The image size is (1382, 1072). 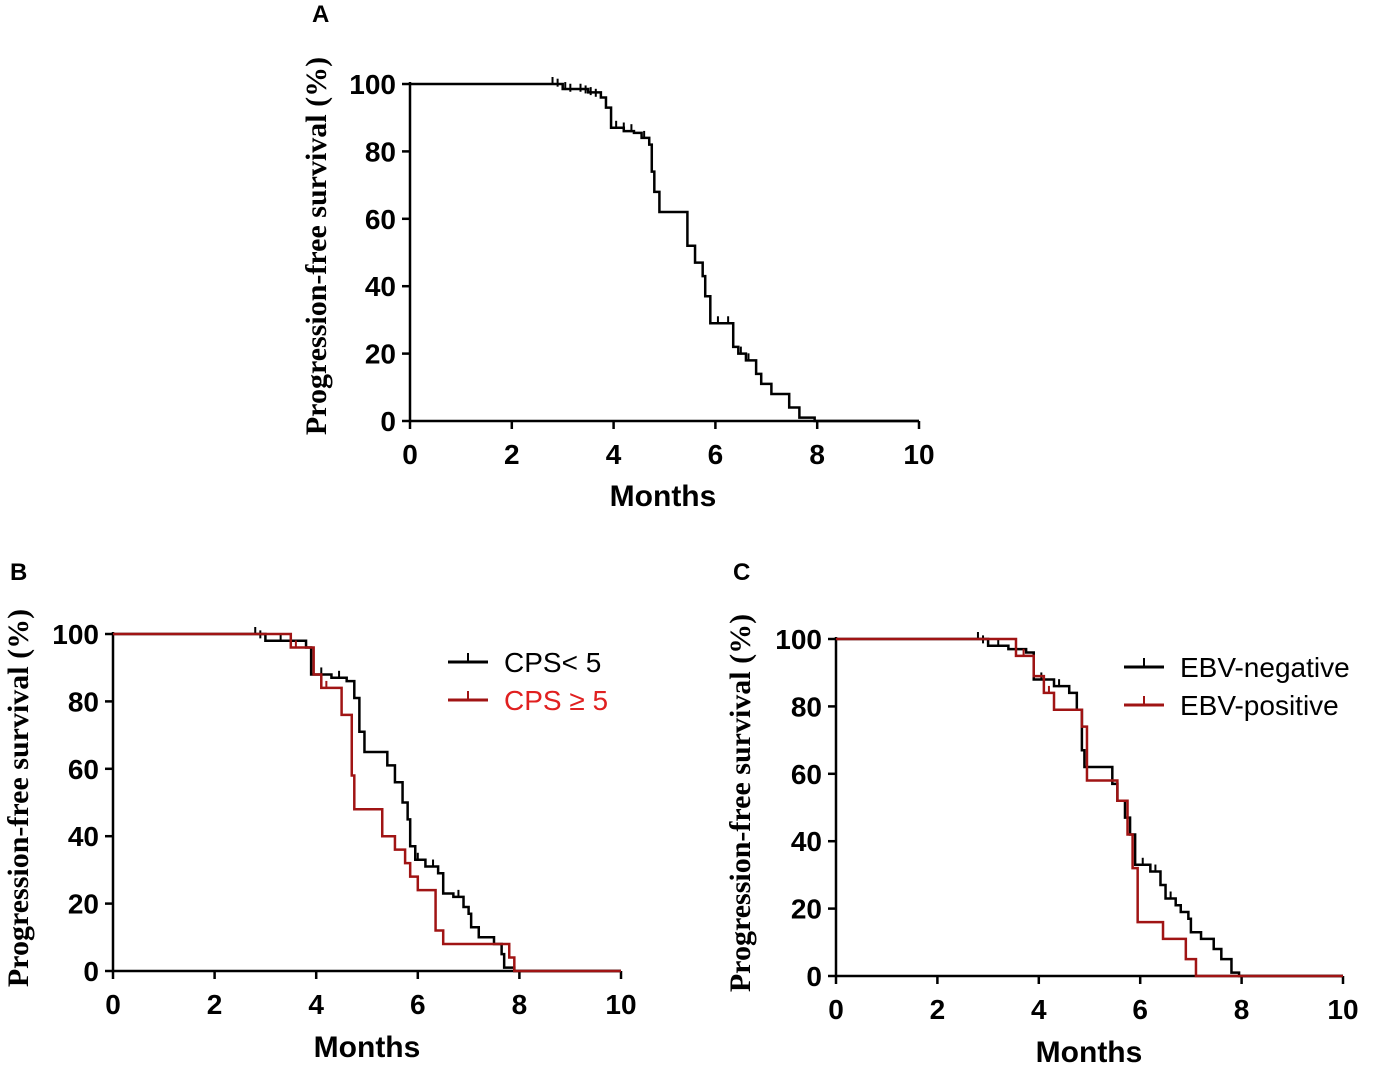 What do you see at coordinates (740, 803) in the screenshot?
I see `y-axis-title-c: Progression-free survival (%)` at bounding box center [740, 803].